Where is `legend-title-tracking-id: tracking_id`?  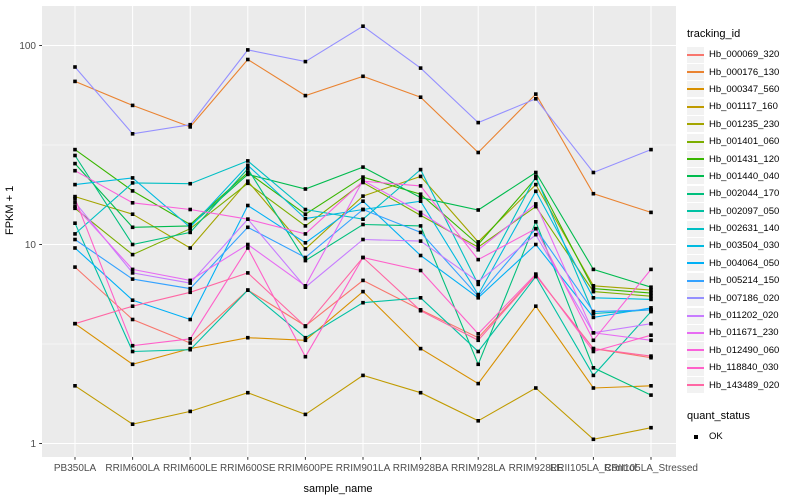 legend-title-tracking-id: tracking_id is located at coordinates (714, 34).